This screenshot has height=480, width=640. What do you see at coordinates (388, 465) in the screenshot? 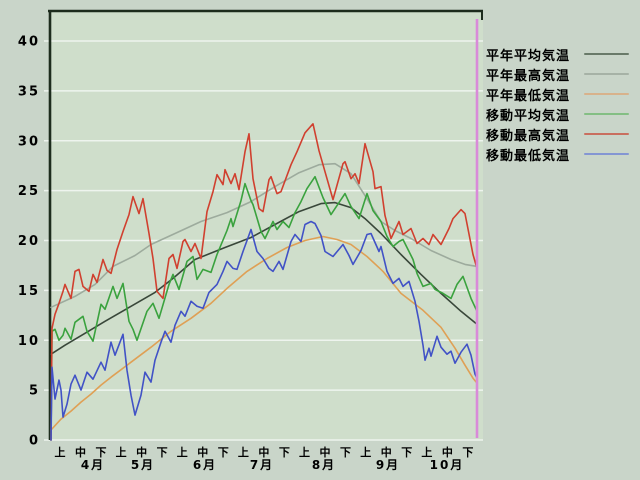
I see `x-axis-month-label: 9月` at bounding box center [388, 465].